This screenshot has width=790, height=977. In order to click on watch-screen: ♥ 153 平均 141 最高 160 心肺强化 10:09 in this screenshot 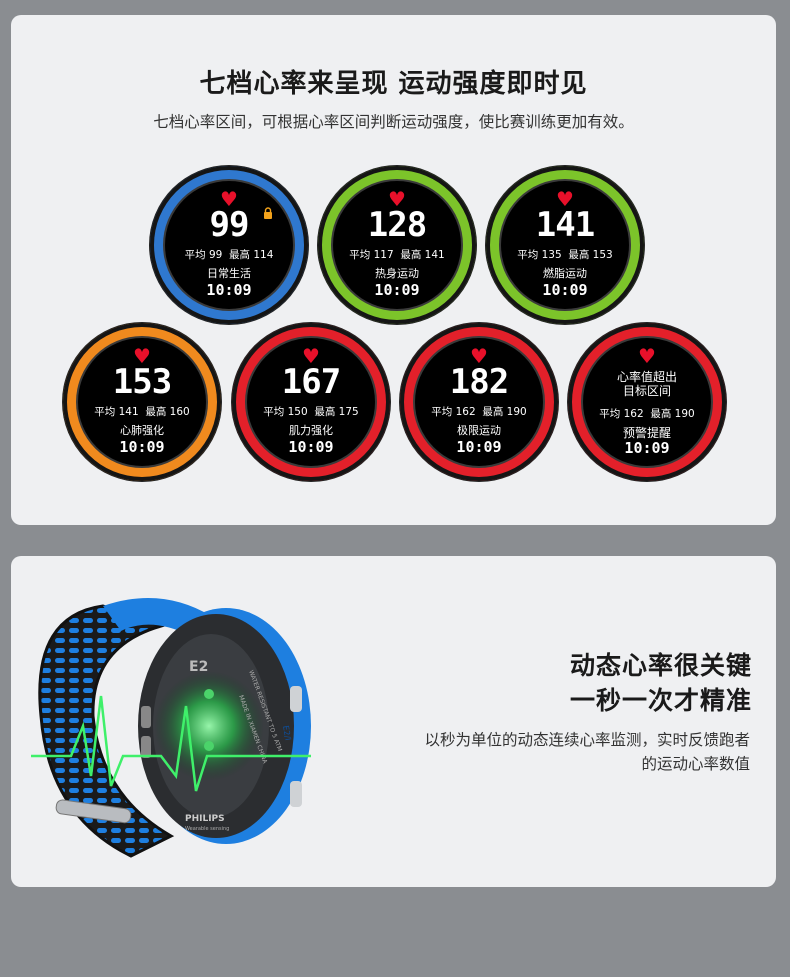, I will do `click(142, 402)`.